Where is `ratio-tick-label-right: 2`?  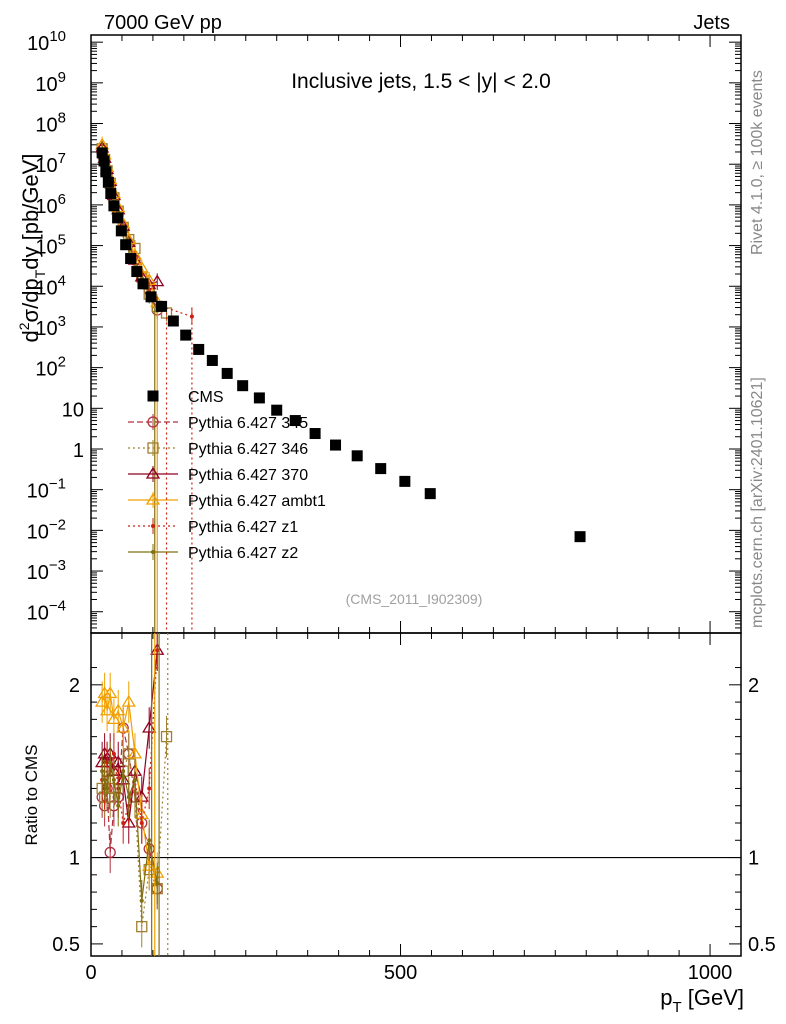
ratio-tick-label-right: 2 is located at coordinates (753, 686).